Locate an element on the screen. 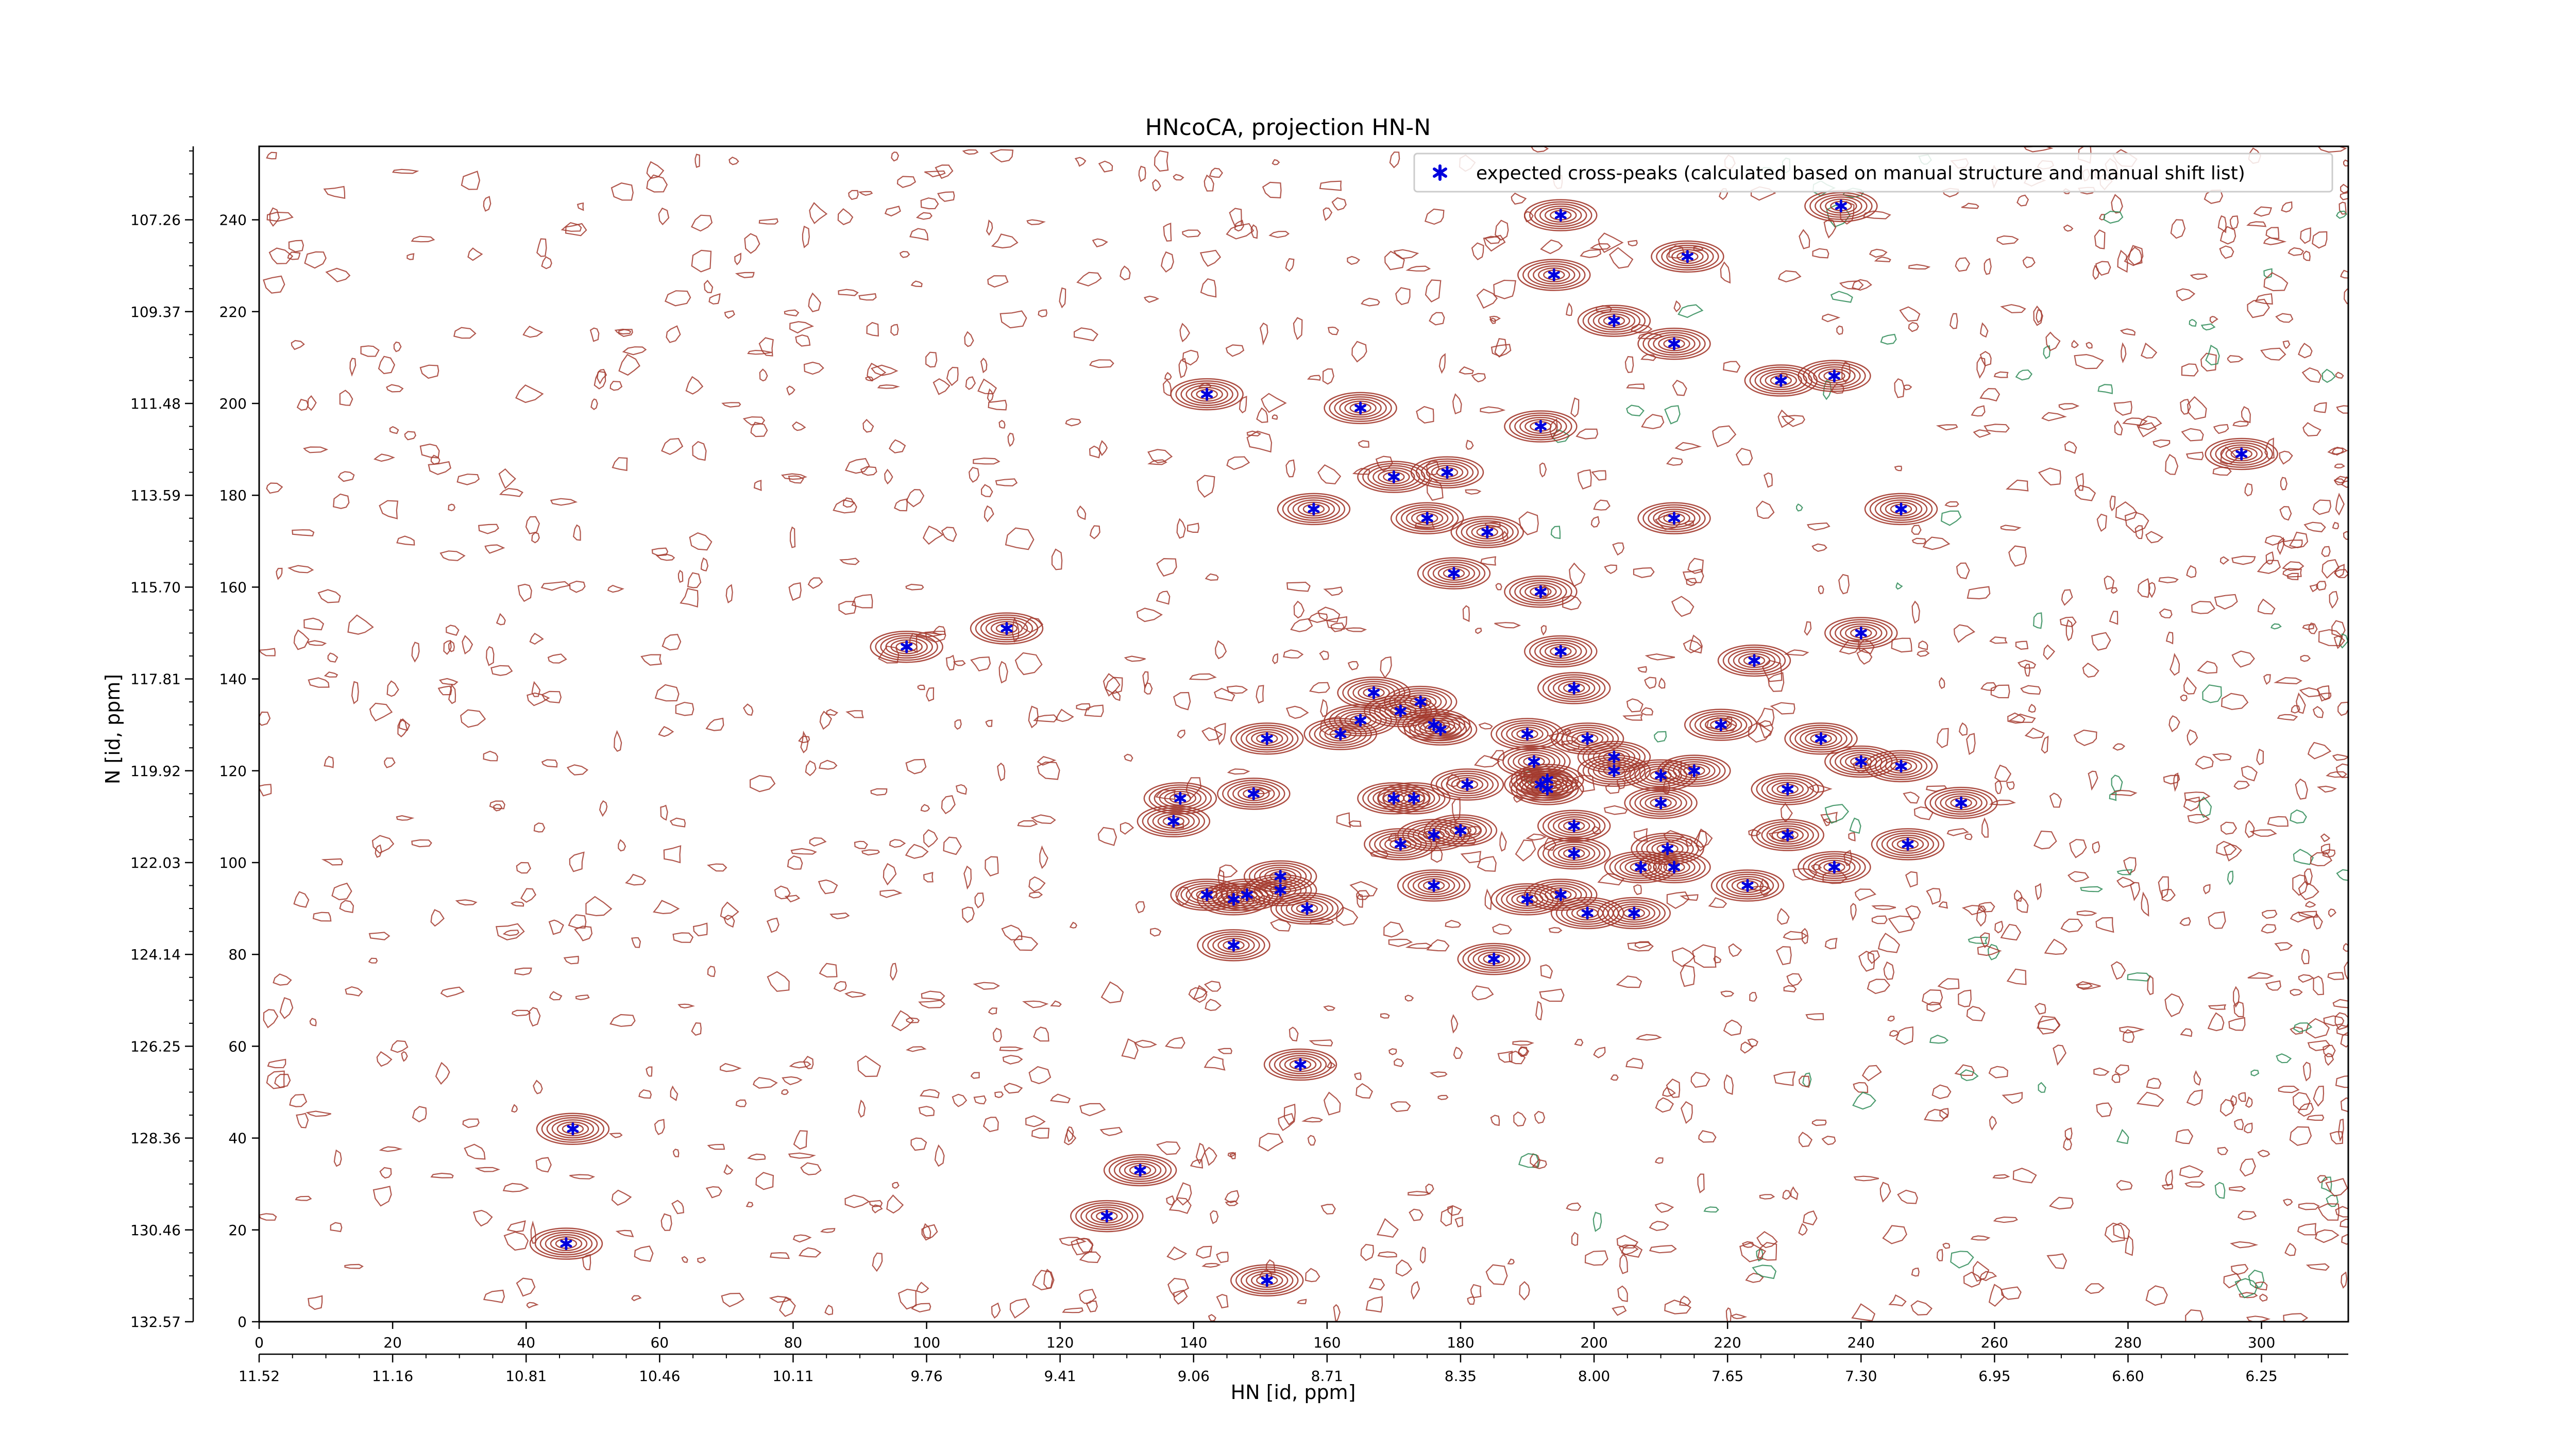  y-index-tick-label: 240 is located at coordinates (233, 220).